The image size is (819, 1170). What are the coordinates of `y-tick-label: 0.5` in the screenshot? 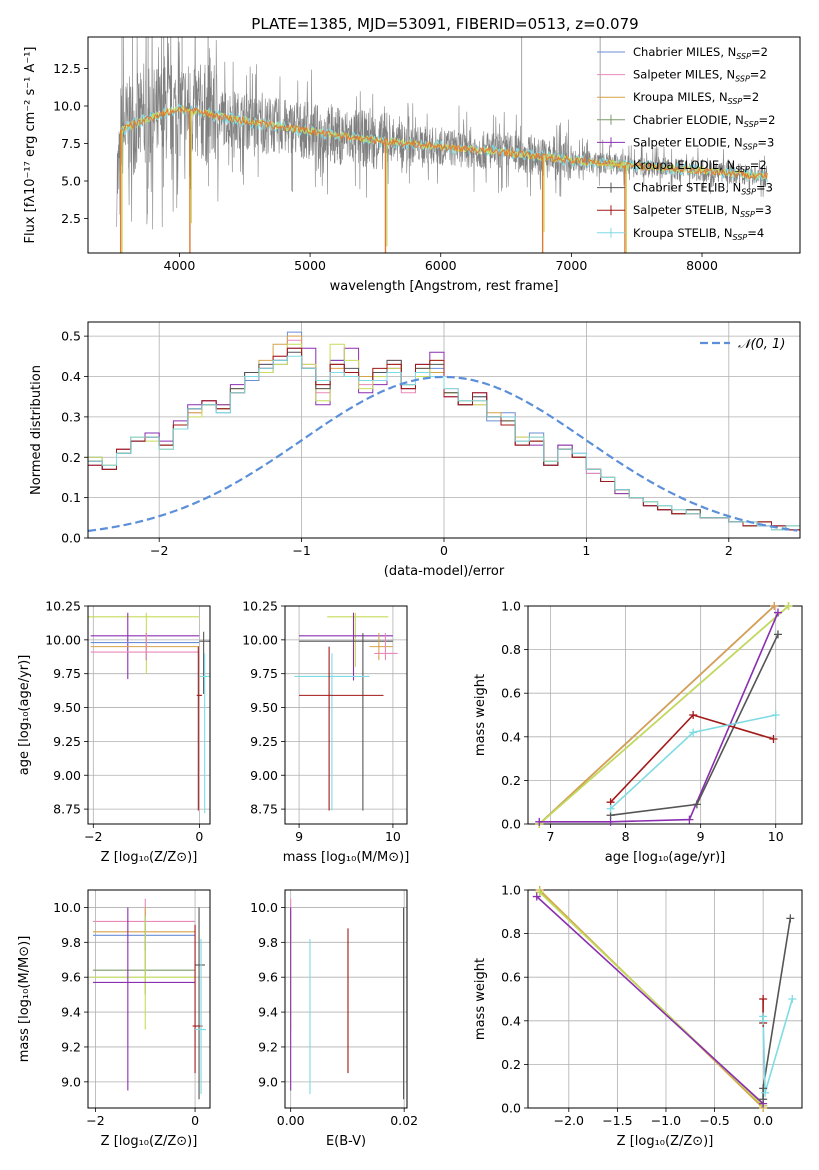 It's located at (71, 336).